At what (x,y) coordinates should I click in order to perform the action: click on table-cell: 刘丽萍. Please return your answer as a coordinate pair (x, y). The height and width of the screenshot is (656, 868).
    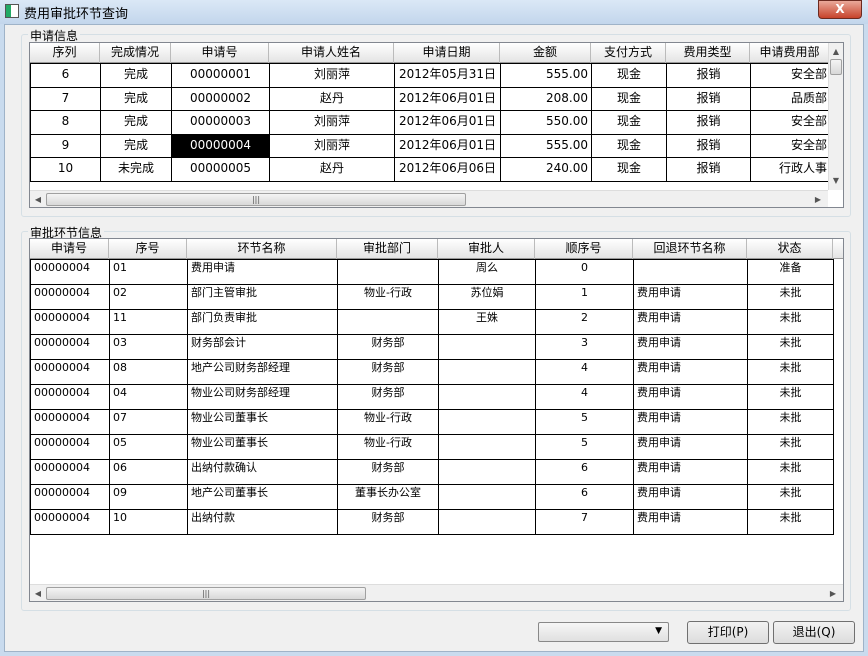
    Looking at the image, I should click on (332, 75).